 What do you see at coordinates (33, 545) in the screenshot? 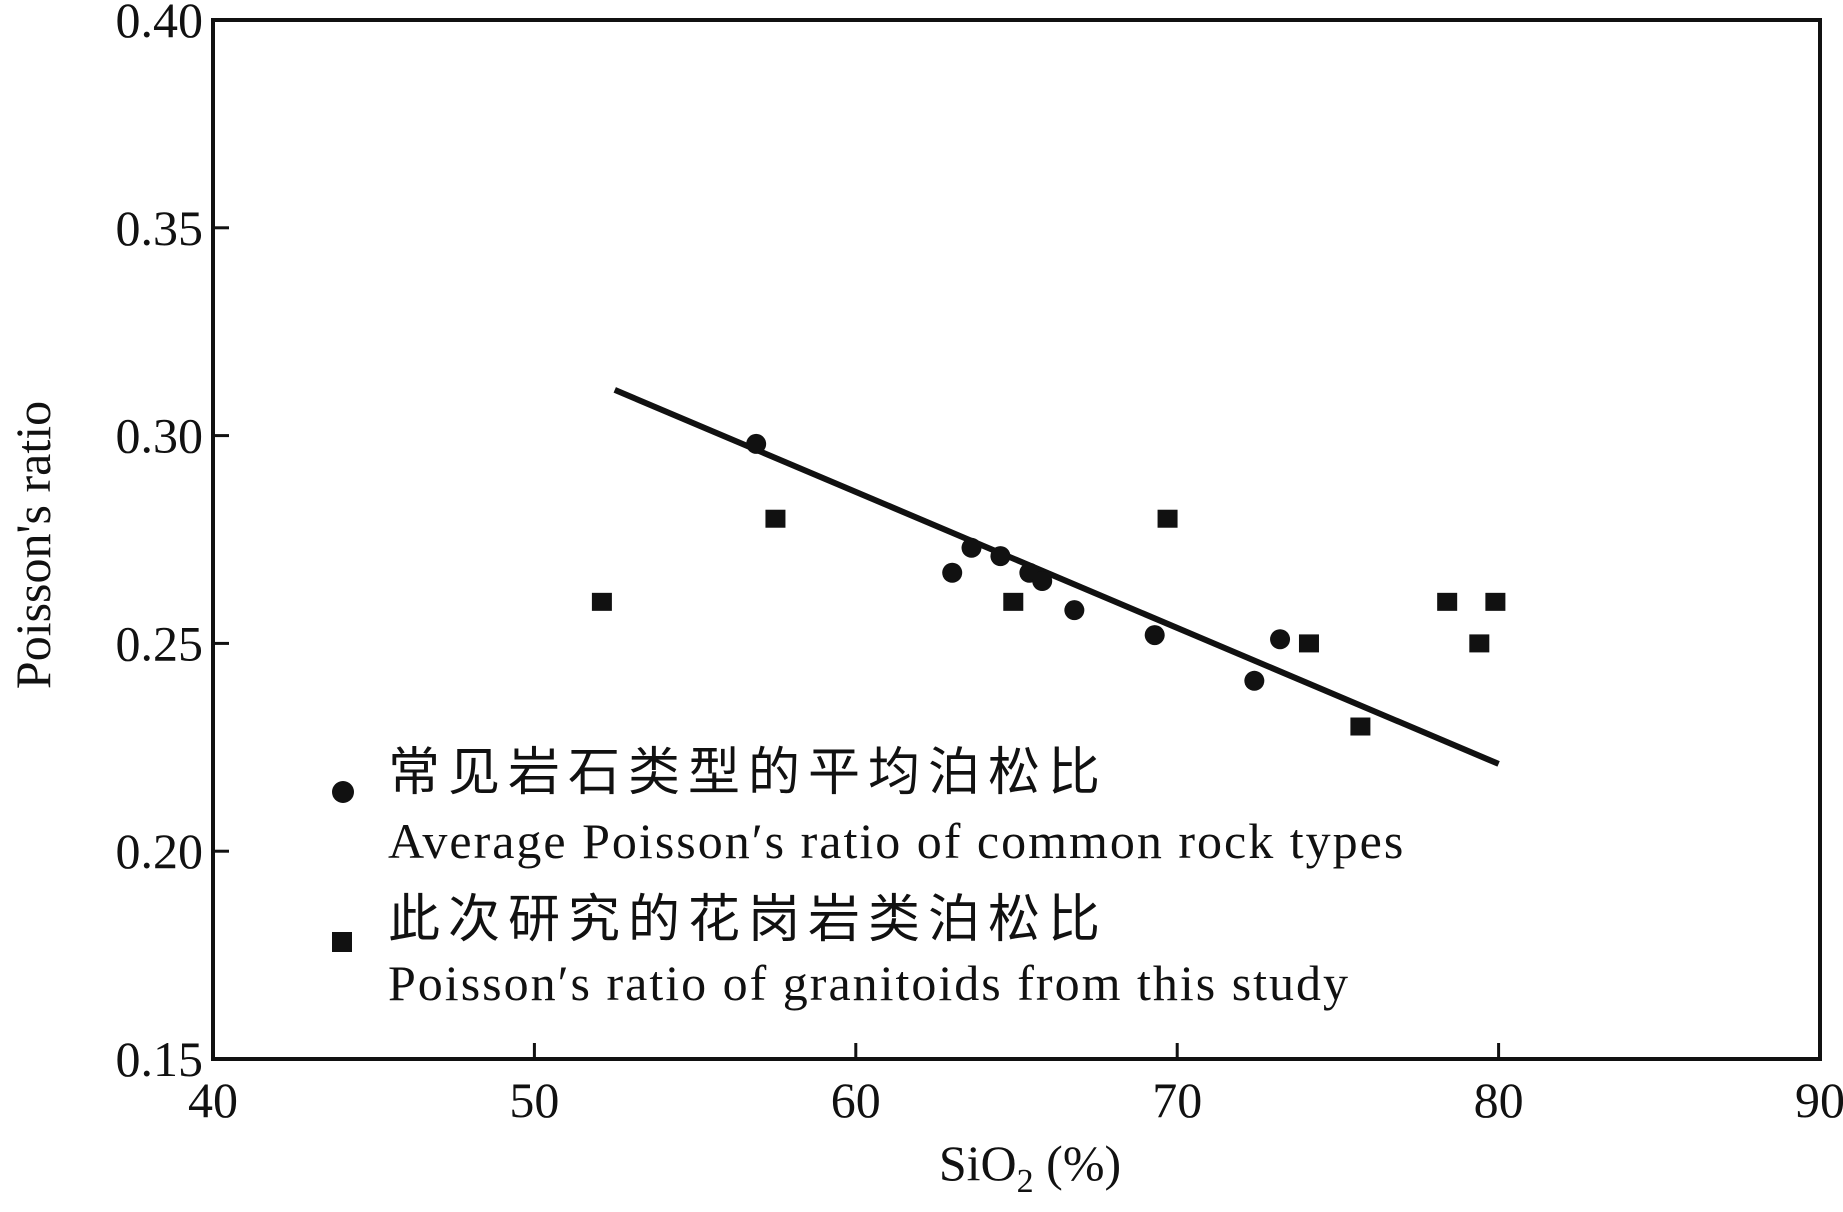
I see `y-axis-title: Poisson's ratio` at bounding box center [33, 545].